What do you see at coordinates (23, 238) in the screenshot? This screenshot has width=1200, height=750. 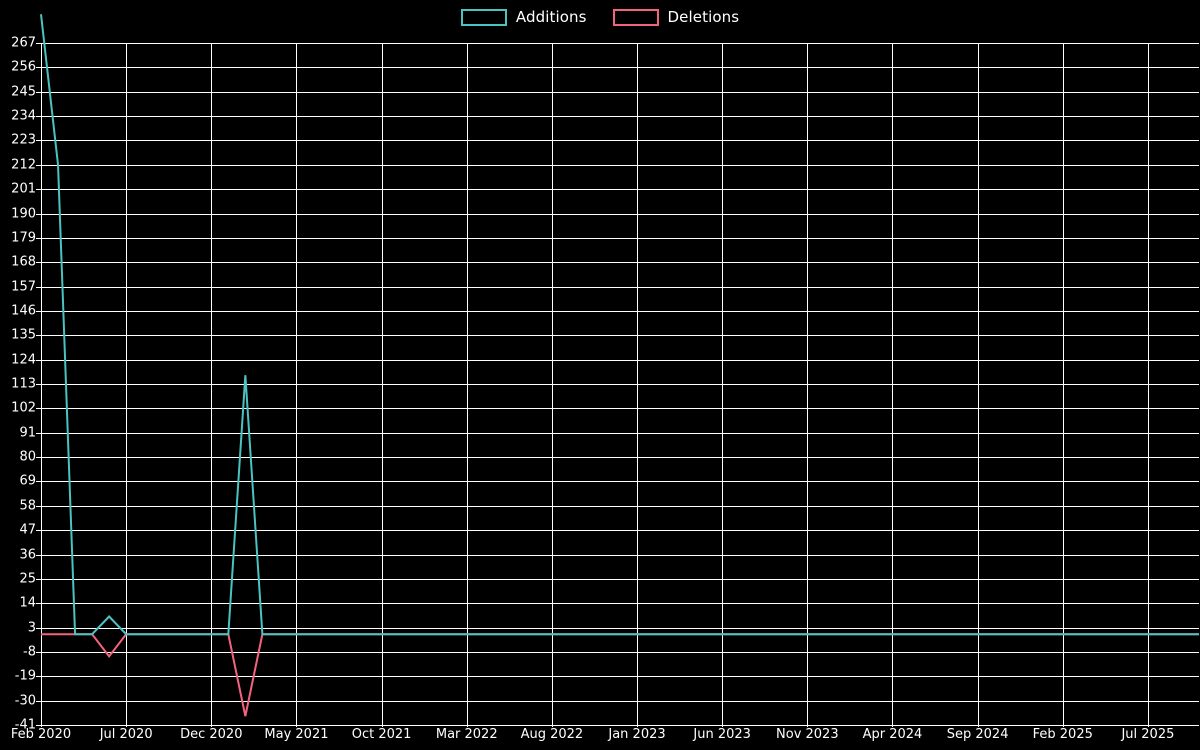 I see `y-axis-tick-label: 179` at bounding box center [23, 238].